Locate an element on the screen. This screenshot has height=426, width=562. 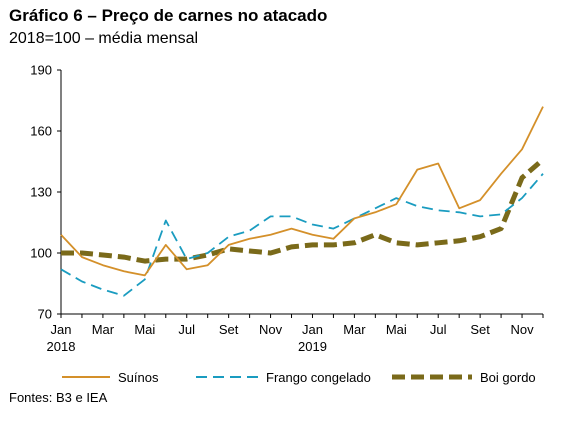
legend-label-suinos: Suínos is located at coordinates (138, 377).